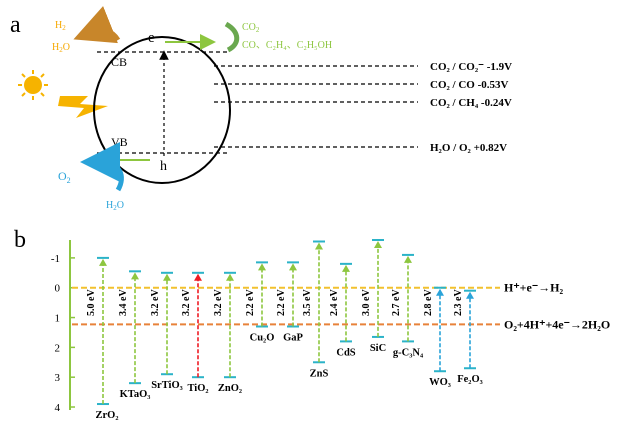  Describe the element at coordinates (471, 103) in the screenshot. I see `potential-label: CO₂ / CH₄ -0.24V` at that location.